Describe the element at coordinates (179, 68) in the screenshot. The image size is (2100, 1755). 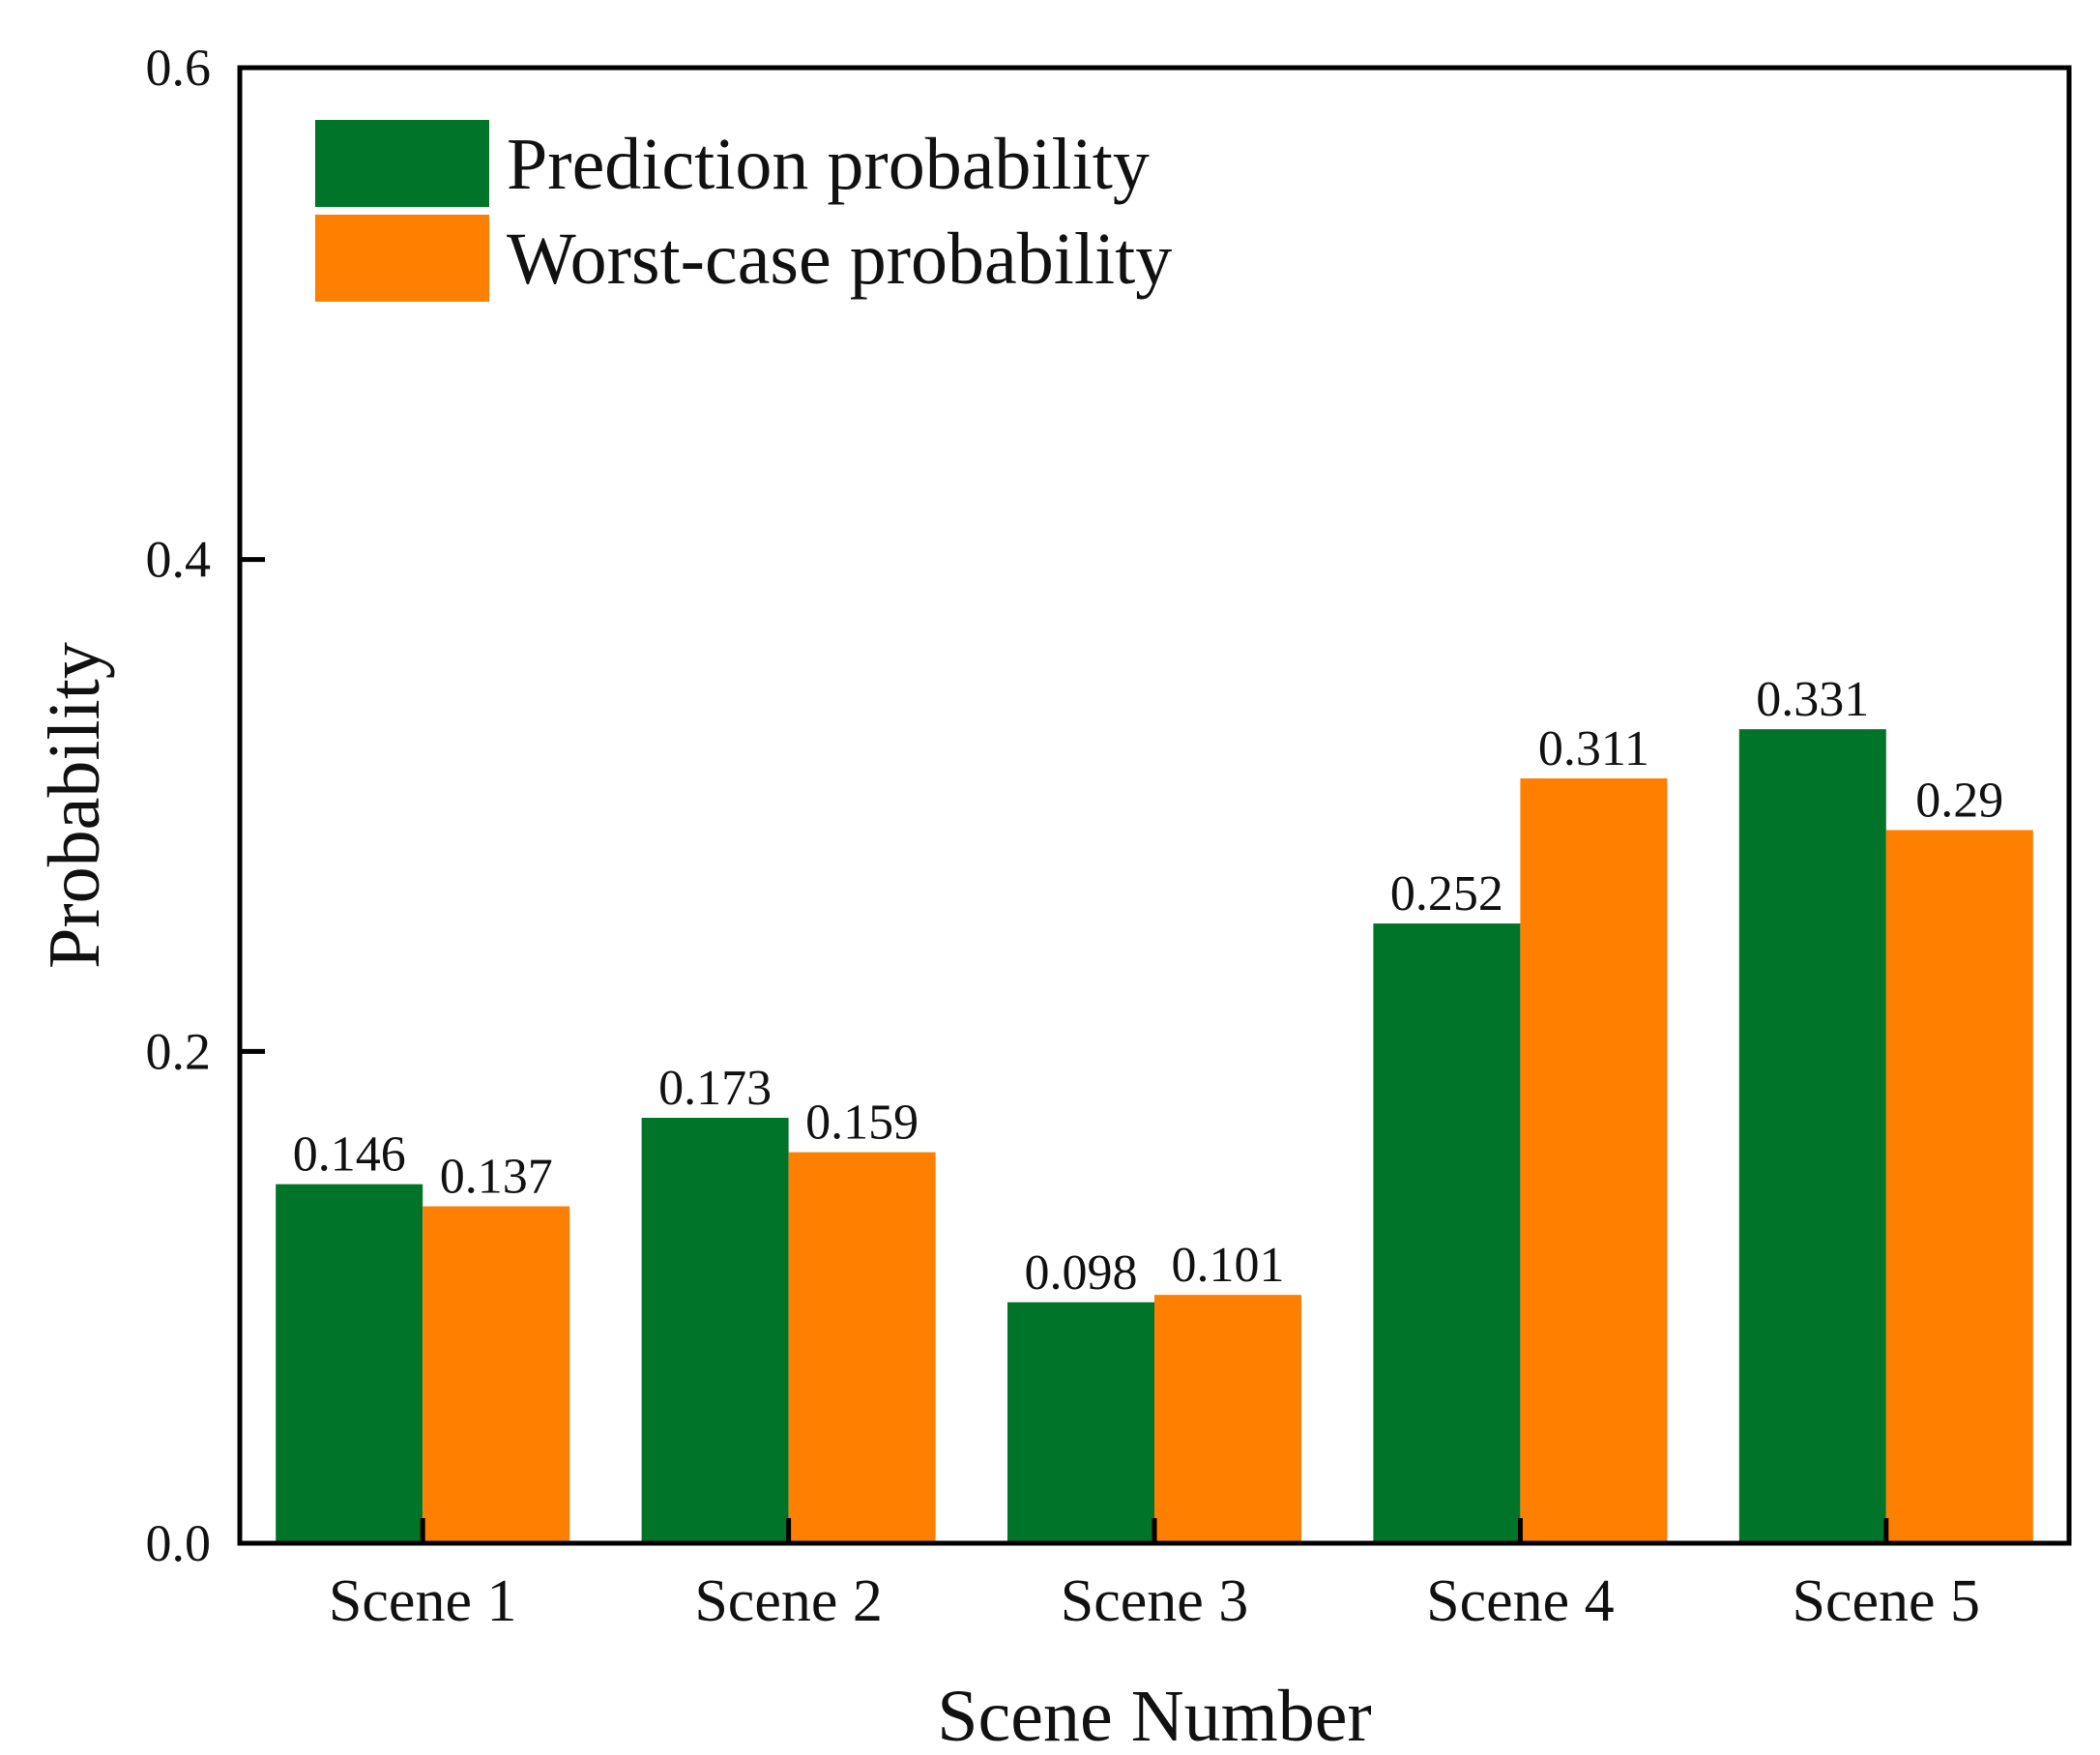
I see `y-tick-label-0.6: 0.6` at that location.